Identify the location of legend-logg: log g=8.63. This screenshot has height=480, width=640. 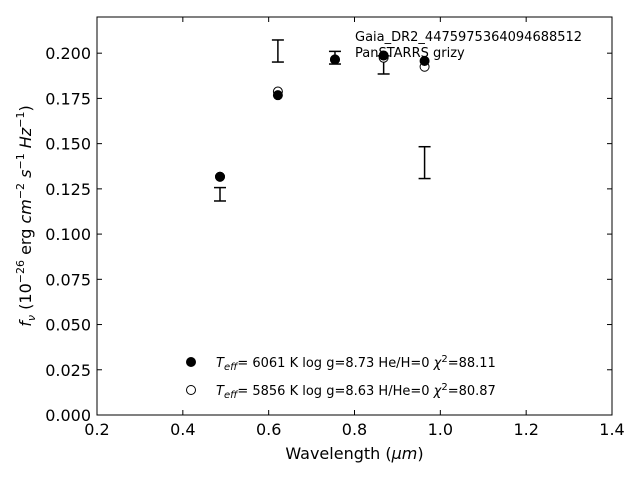
(336, 391).